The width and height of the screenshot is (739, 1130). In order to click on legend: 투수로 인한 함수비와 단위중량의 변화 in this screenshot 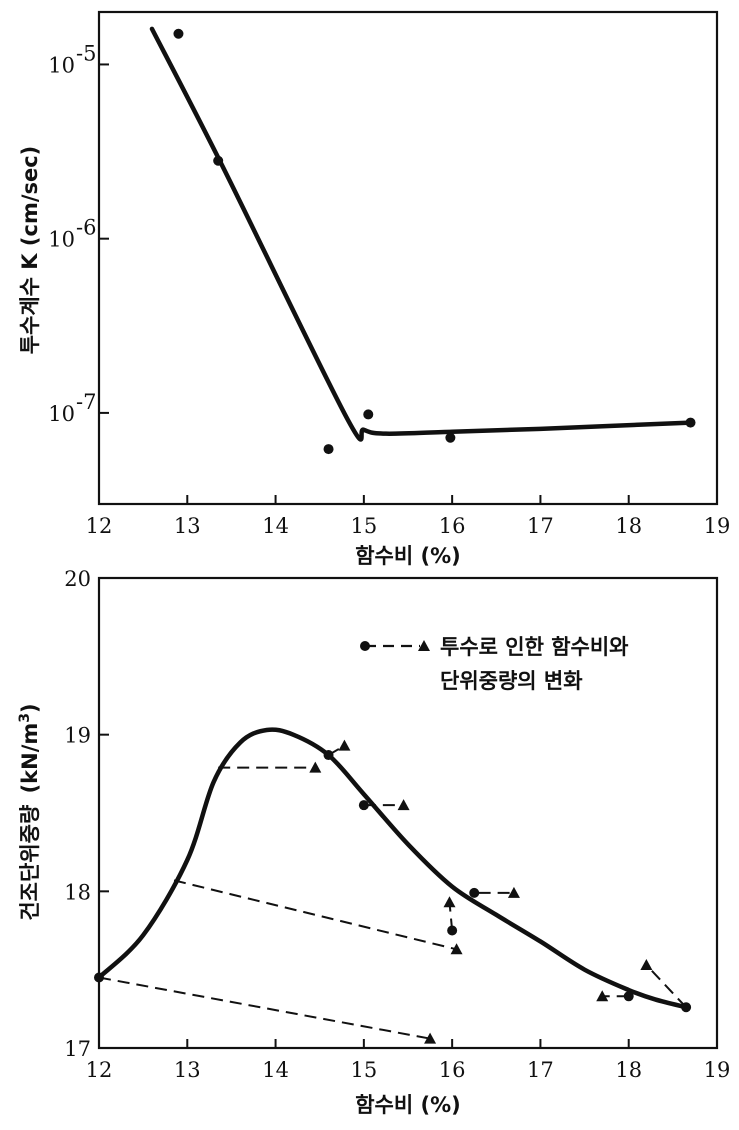, I will do `click(494, 664)`.